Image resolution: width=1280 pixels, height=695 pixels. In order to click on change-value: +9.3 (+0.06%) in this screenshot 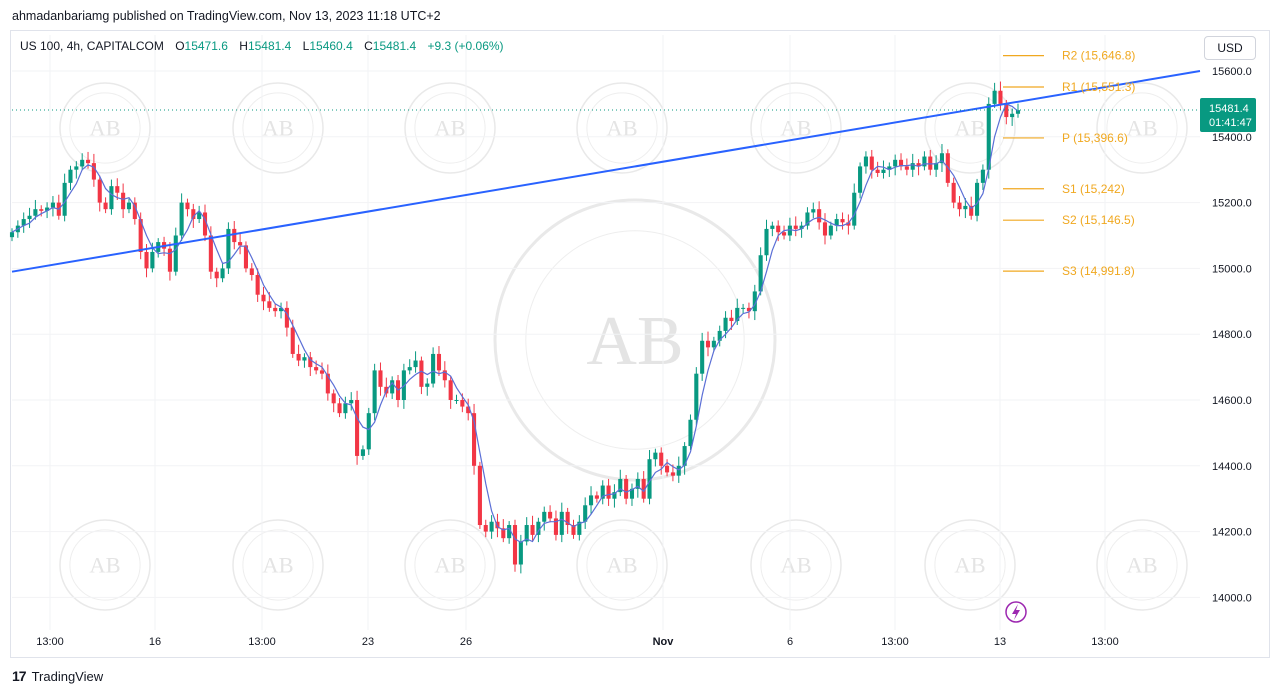, I will do `click(465, 46)`.